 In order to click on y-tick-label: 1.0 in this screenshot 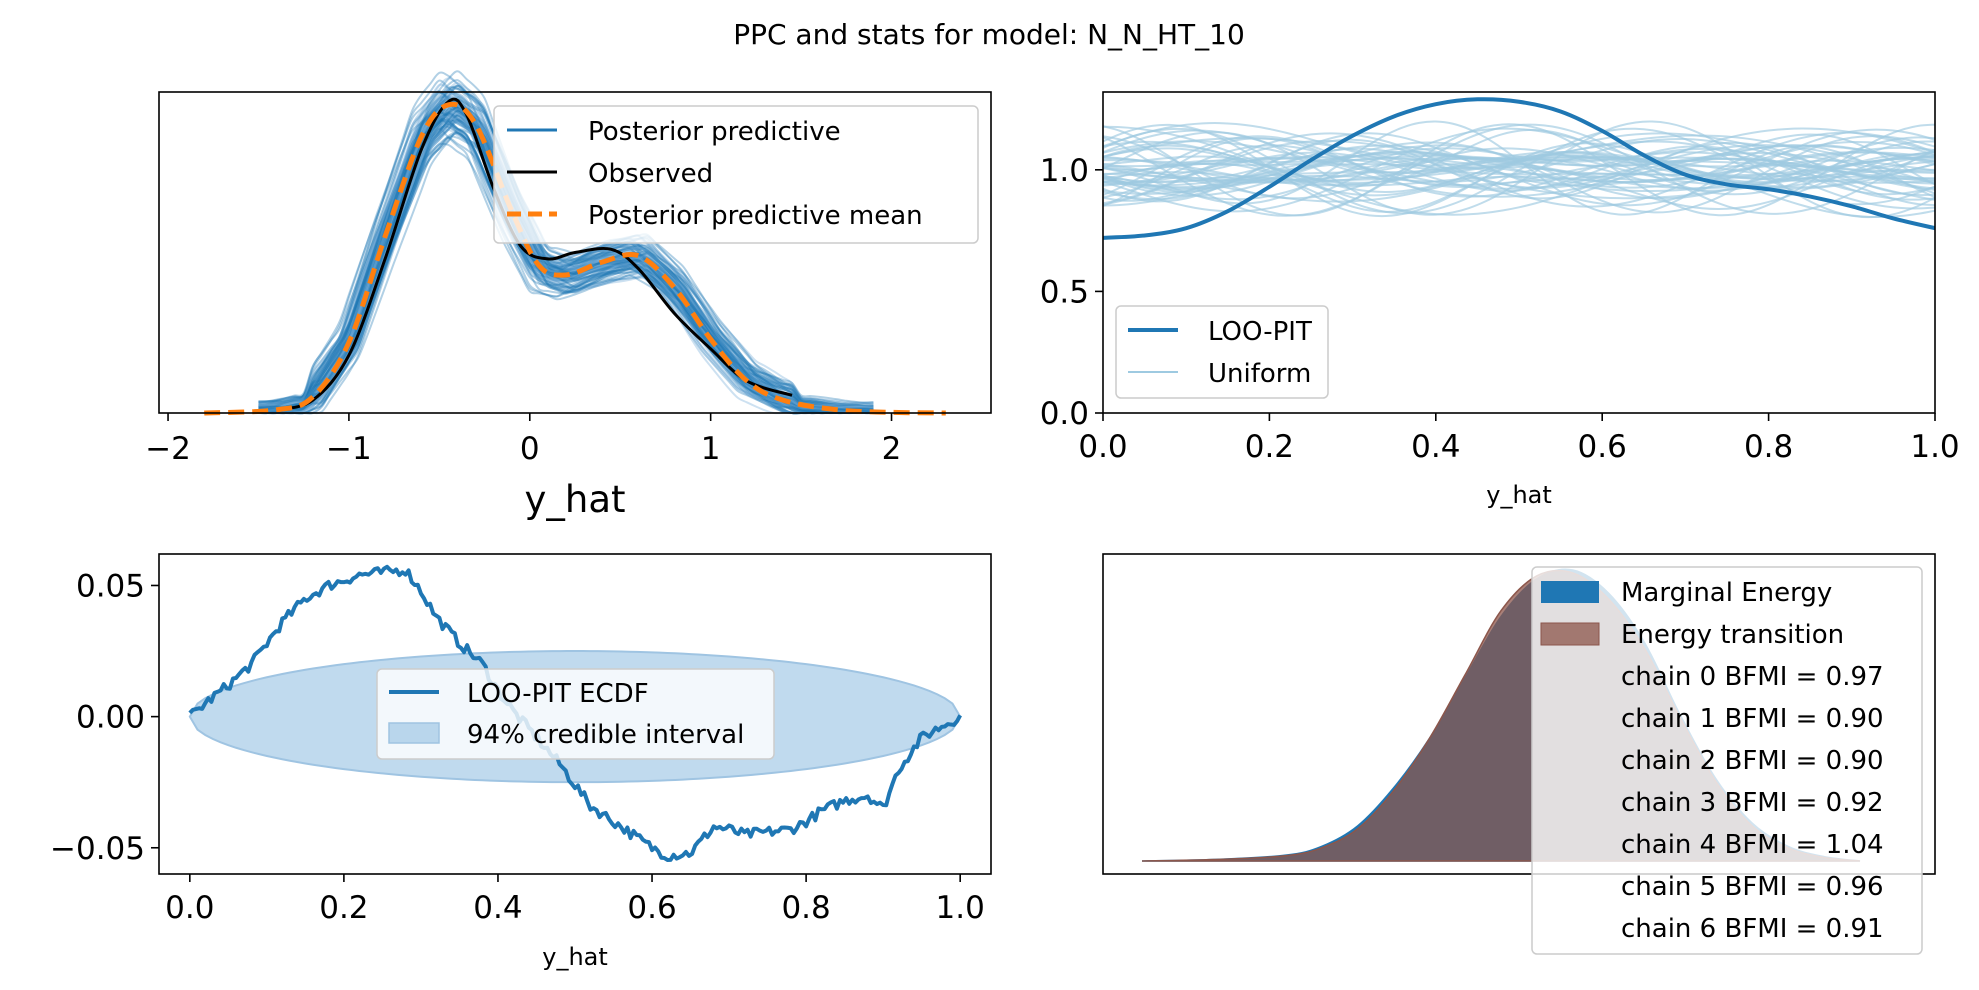, I will do `click(1064, 171)`.